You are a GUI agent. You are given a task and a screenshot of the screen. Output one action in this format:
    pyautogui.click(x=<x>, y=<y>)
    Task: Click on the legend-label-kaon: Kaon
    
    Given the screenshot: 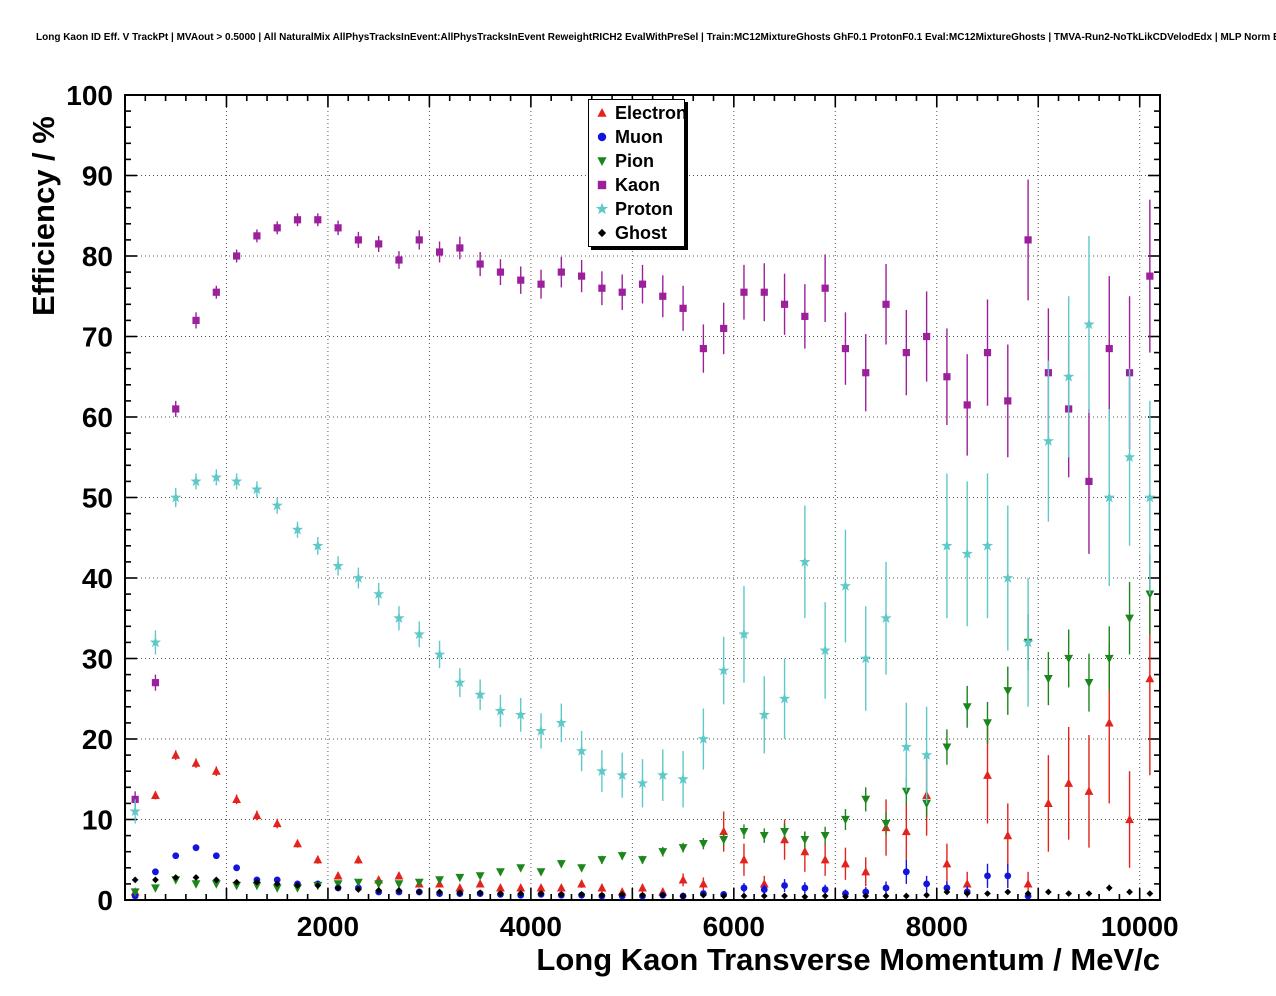 What is the action you would take?
    pyautogui.click(x=637, y=185)
    